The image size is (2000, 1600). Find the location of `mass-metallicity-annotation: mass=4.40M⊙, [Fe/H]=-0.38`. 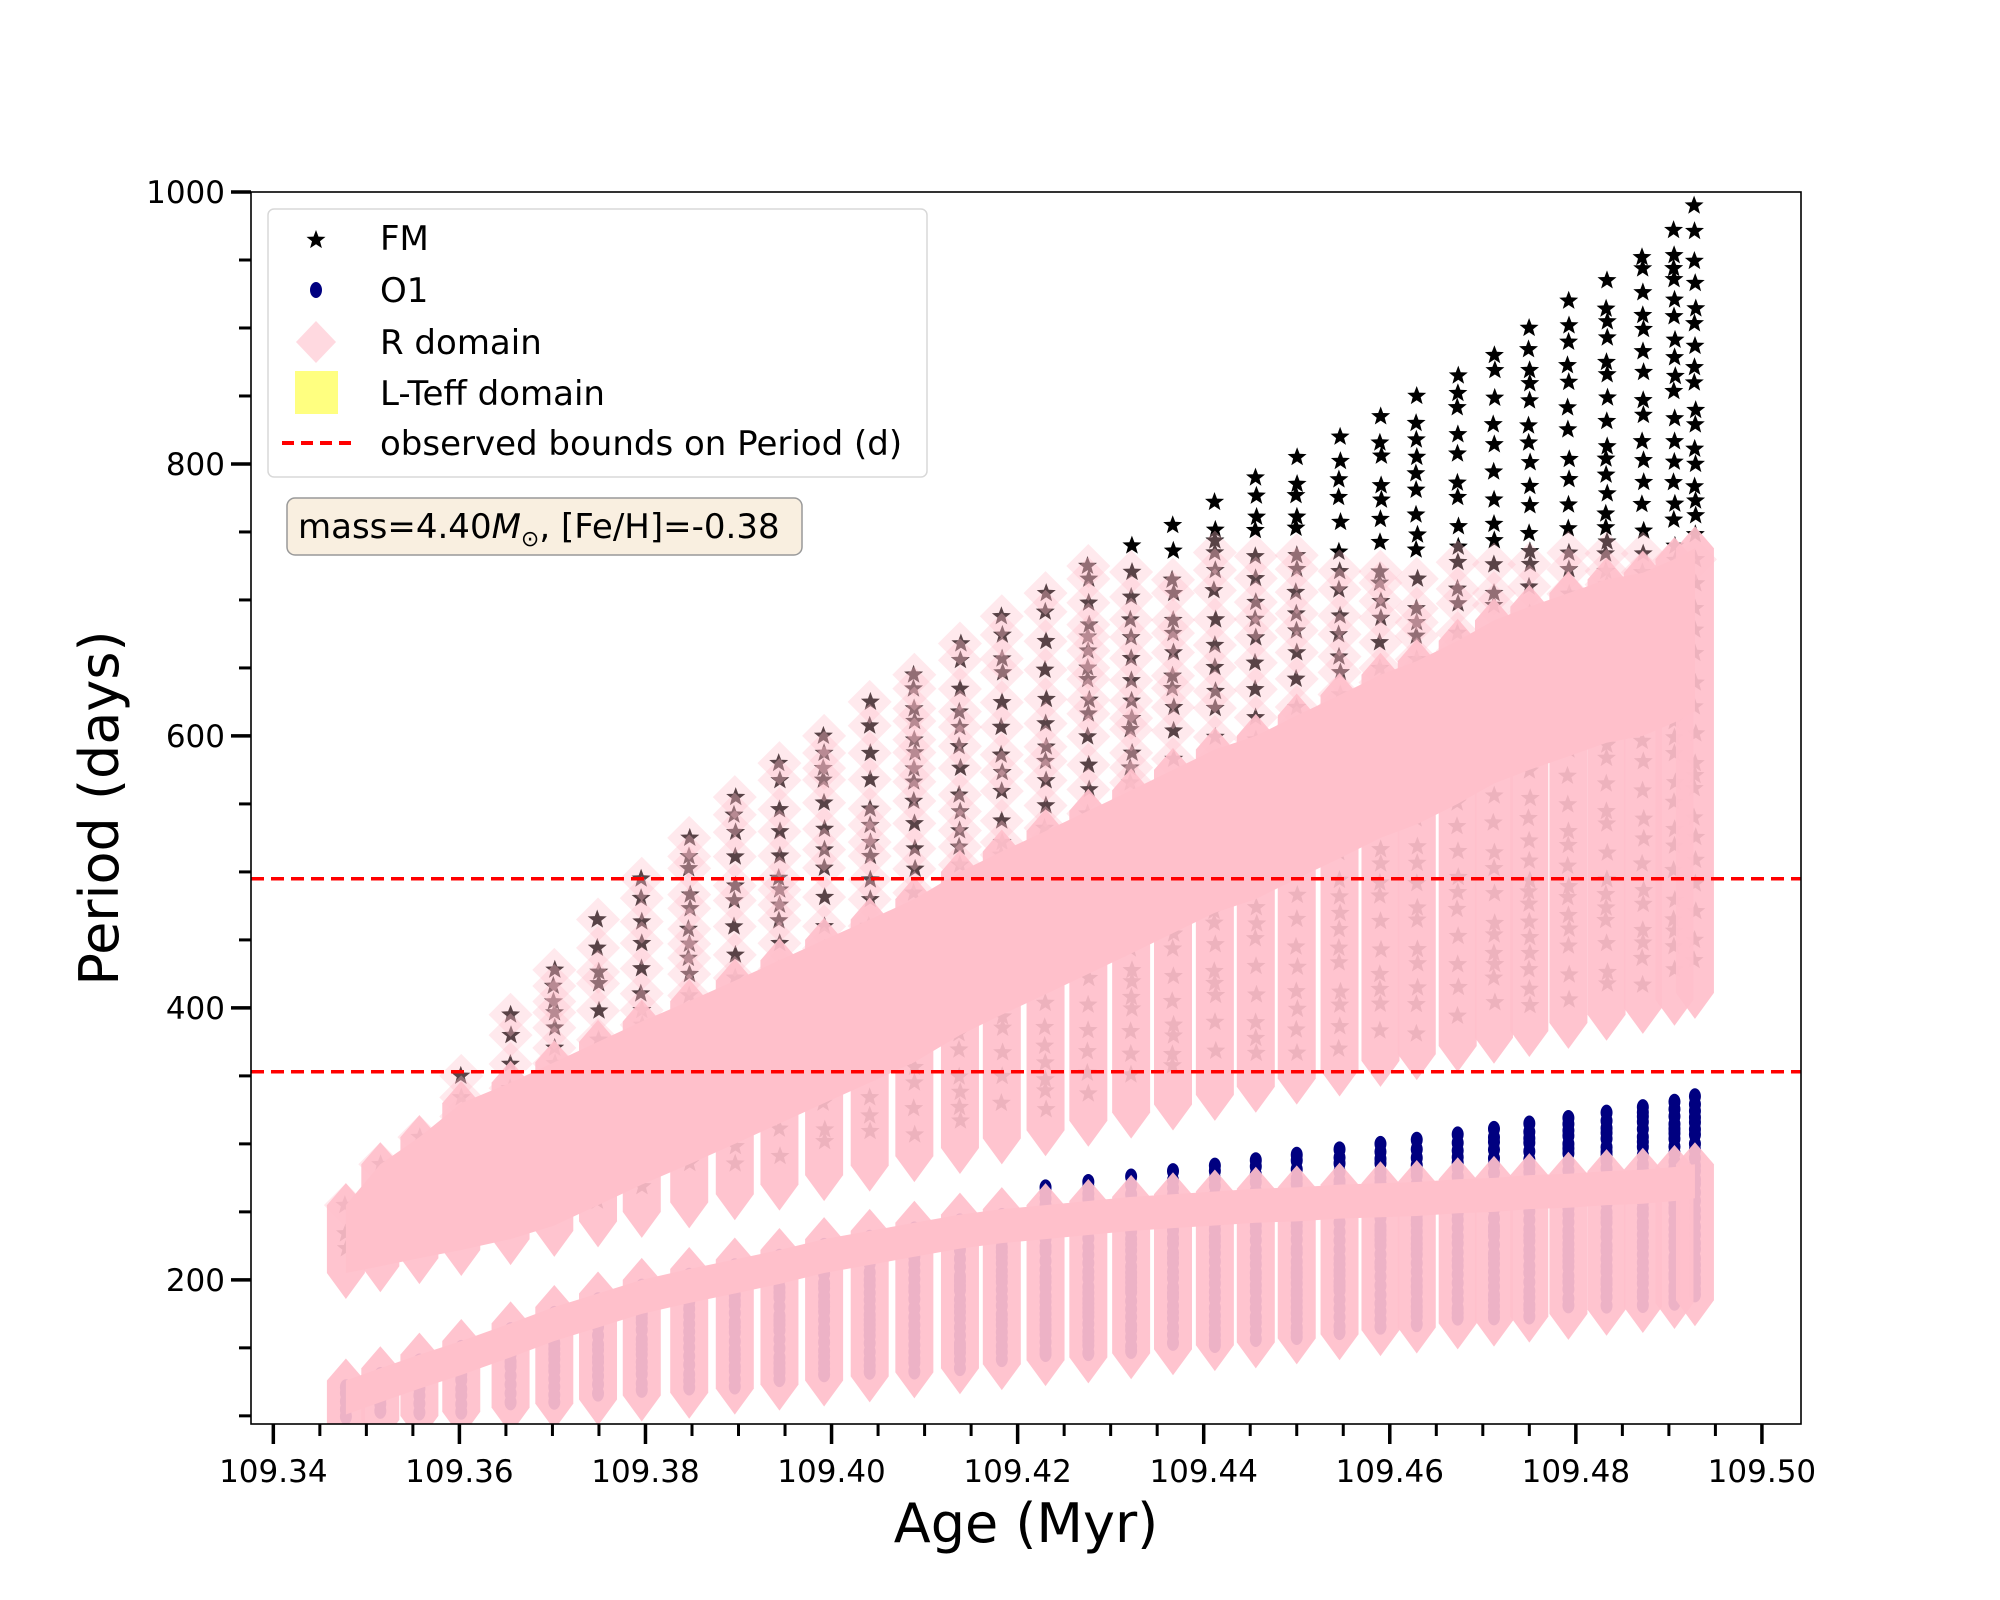

mass-metallicity-annotation: mass=4.40M⊙, [Fe/H]=-0.38 is located at coordinates (544, 526).